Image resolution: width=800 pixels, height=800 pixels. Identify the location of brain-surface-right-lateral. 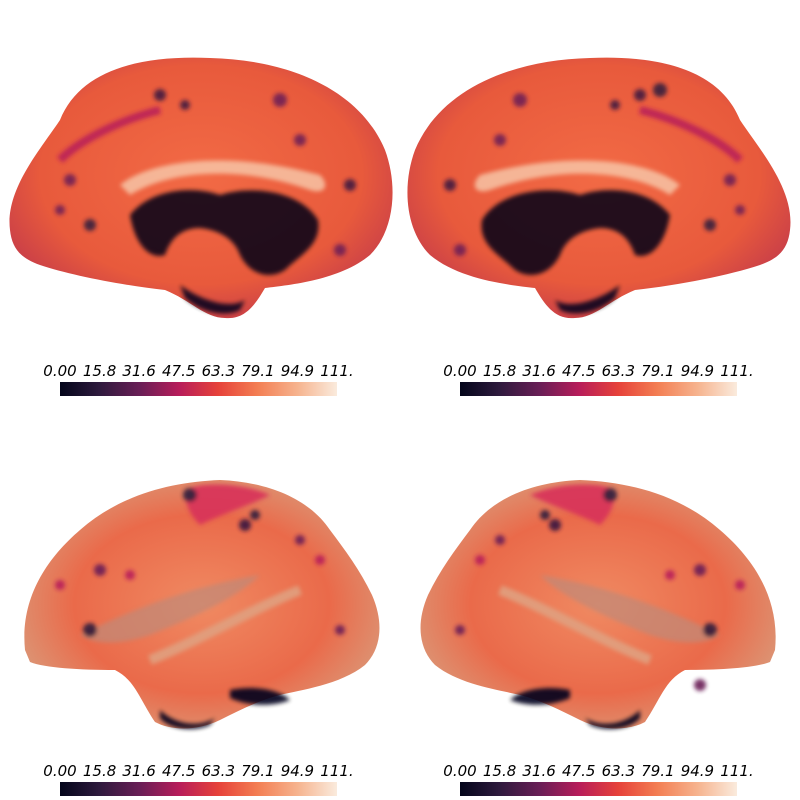
(598, 605).